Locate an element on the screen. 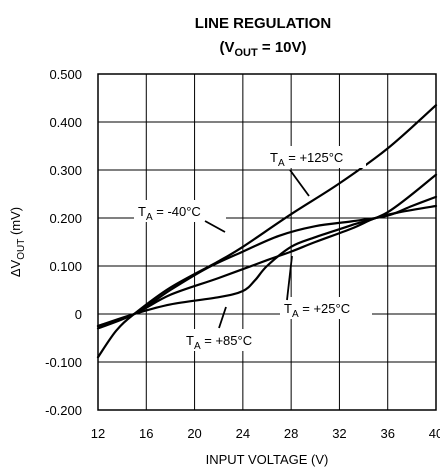  x-tick-label-4: 28 is located at coordinates (291, 433).